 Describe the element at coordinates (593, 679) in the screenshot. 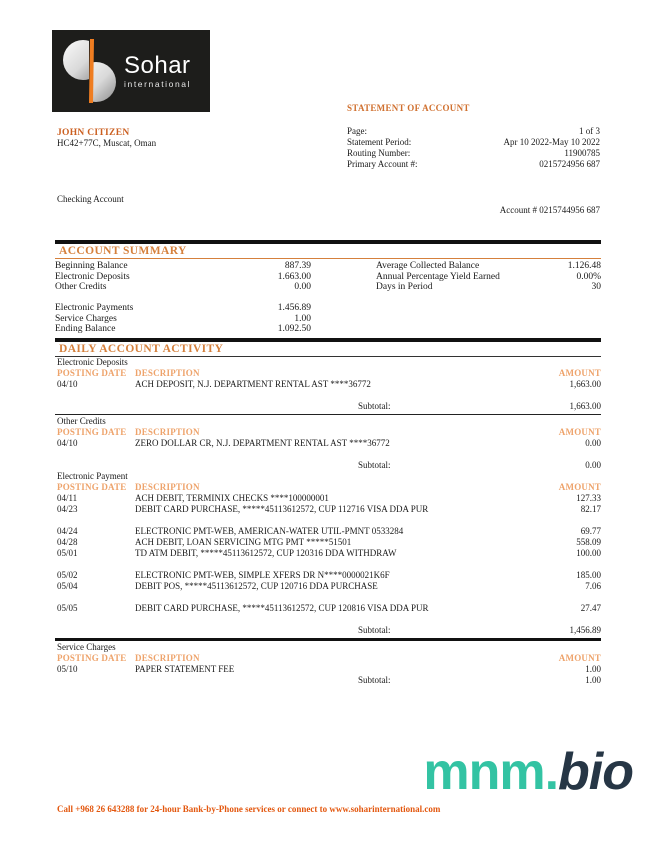

I see `subtotal-amount: 1.00` at that location.